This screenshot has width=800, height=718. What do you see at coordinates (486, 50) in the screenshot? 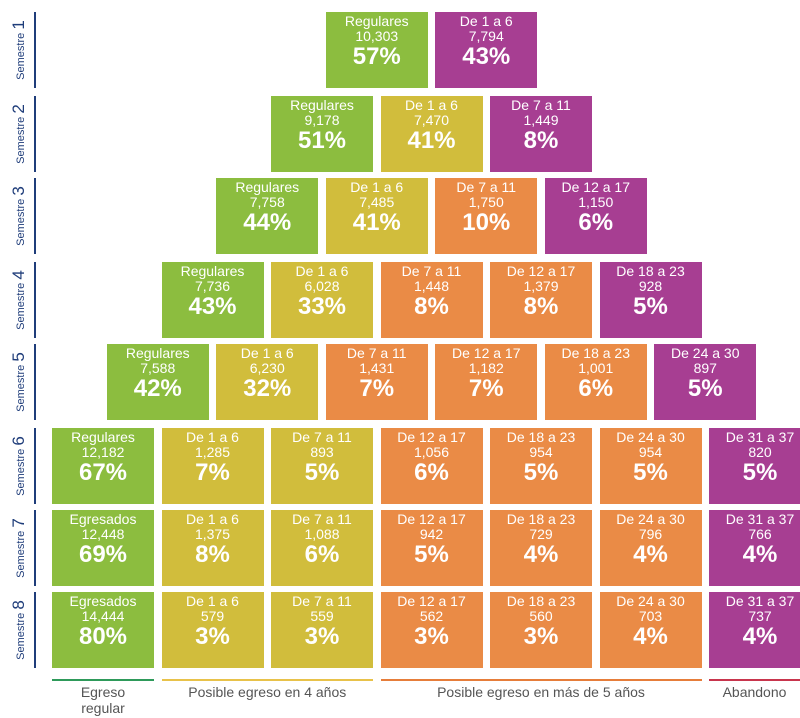
I see `cohort-cell: De 1 a 6 7,794 43%` at bounding box center [486, 50].